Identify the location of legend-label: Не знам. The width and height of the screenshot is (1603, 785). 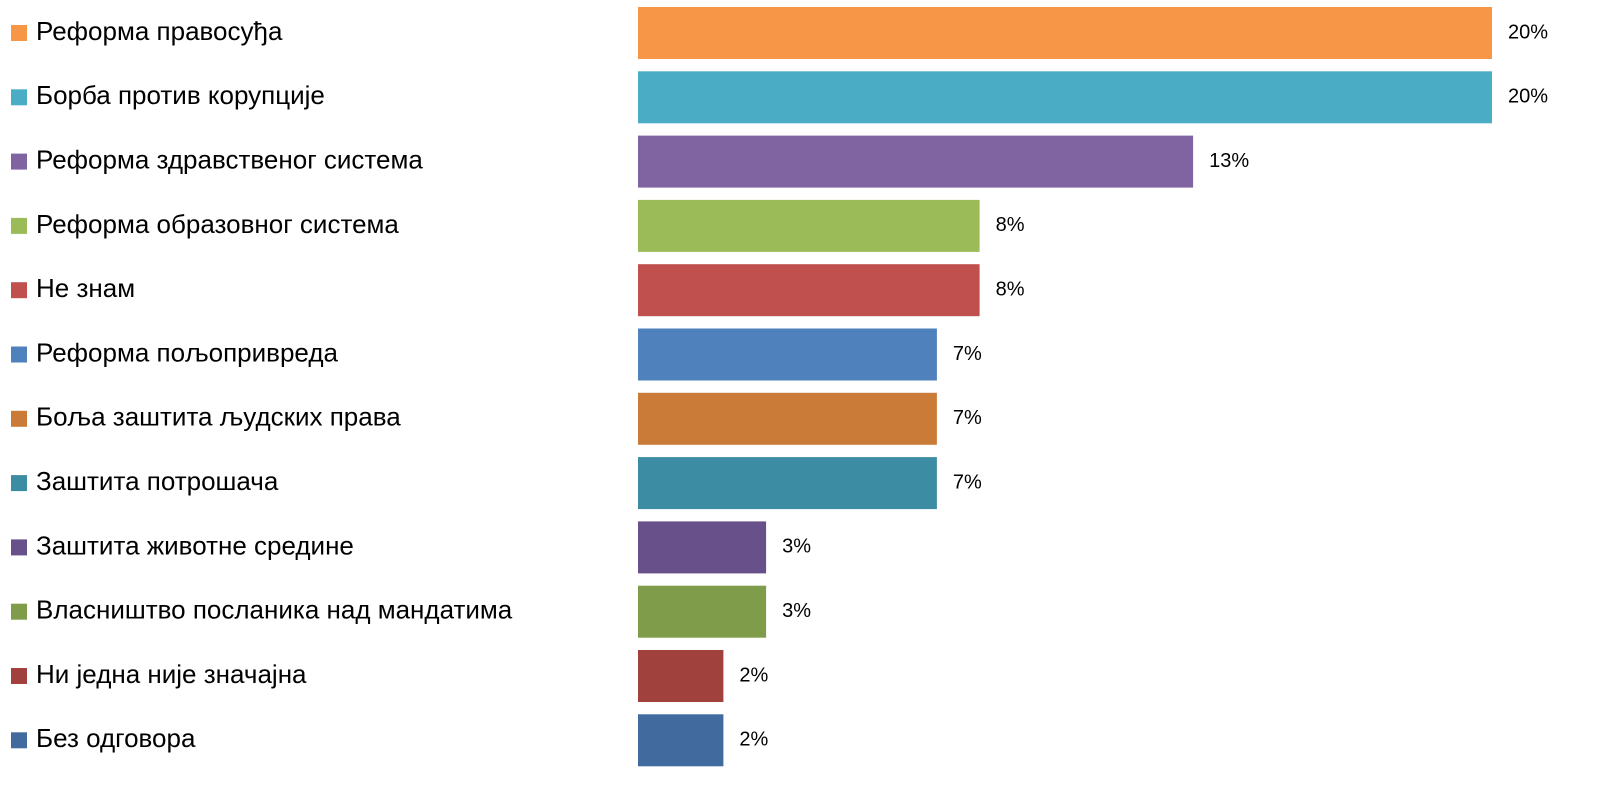
(85, 288).